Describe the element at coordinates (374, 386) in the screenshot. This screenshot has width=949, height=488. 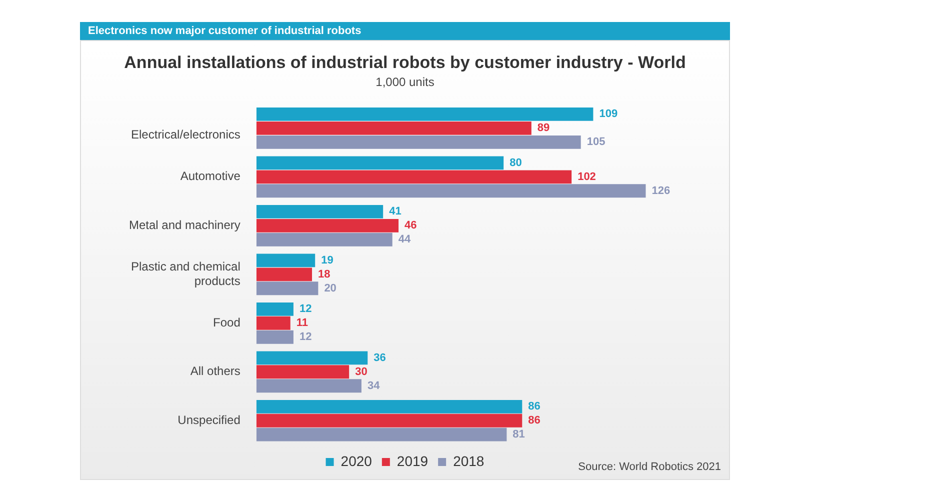
I see `data-label: 34` at that location.